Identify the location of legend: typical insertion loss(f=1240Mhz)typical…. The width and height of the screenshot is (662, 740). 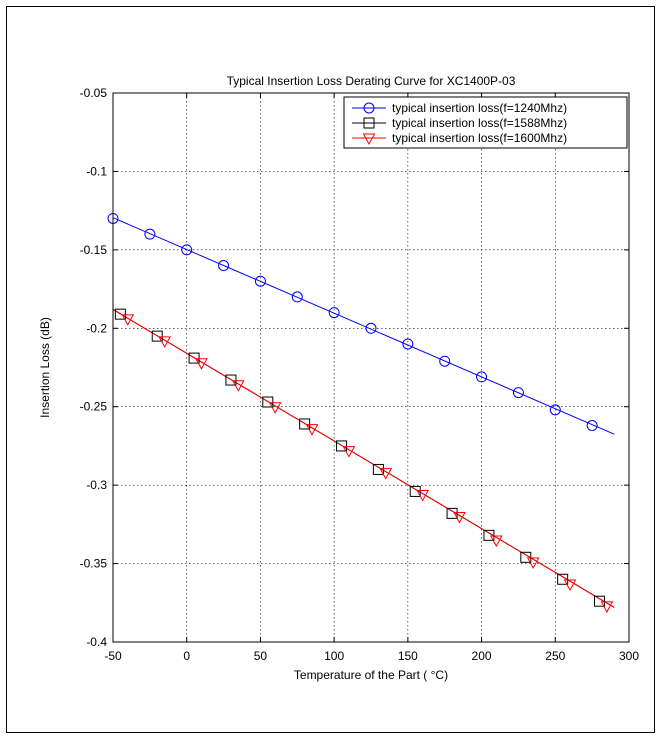
(485, 122).